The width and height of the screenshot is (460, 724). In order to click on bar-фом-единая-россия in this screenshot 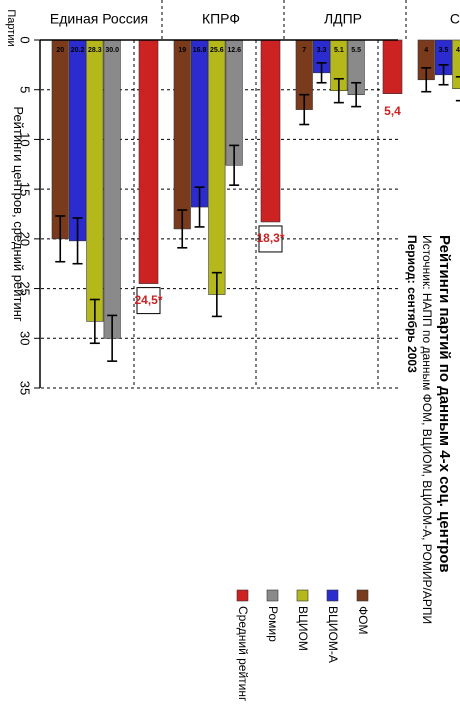, I will do `click(60, 139)`.